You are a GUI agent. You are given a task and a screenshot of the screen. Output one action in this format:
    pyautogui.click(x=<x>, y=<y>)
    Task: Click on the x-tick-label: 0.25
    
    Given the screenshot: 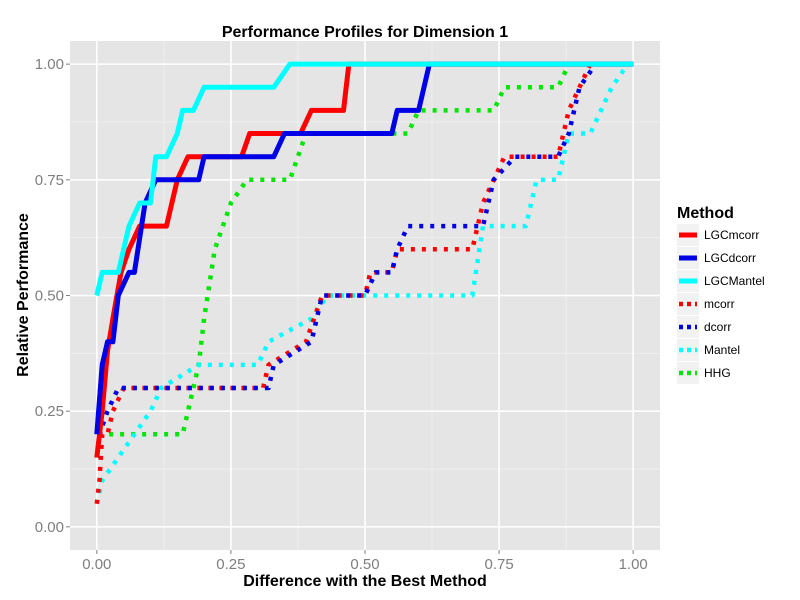 What is the action you would take?
    pyautogui.click(x=230, y=564)
    